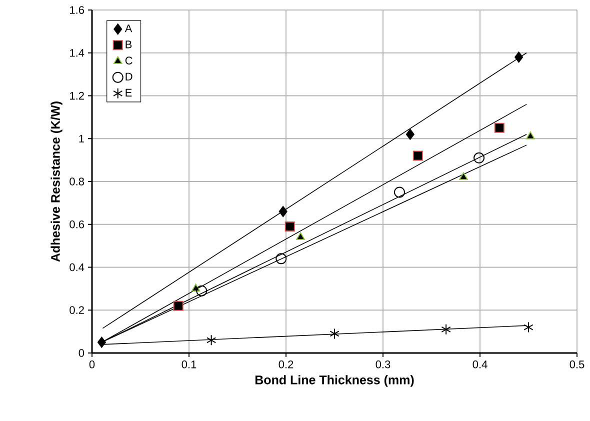 The width and height of the screenshot is (590, 421). What do you see at coordinates (129, 44) in the screenshot?
I see `legend-label: B` at bounding box center [129, 44].